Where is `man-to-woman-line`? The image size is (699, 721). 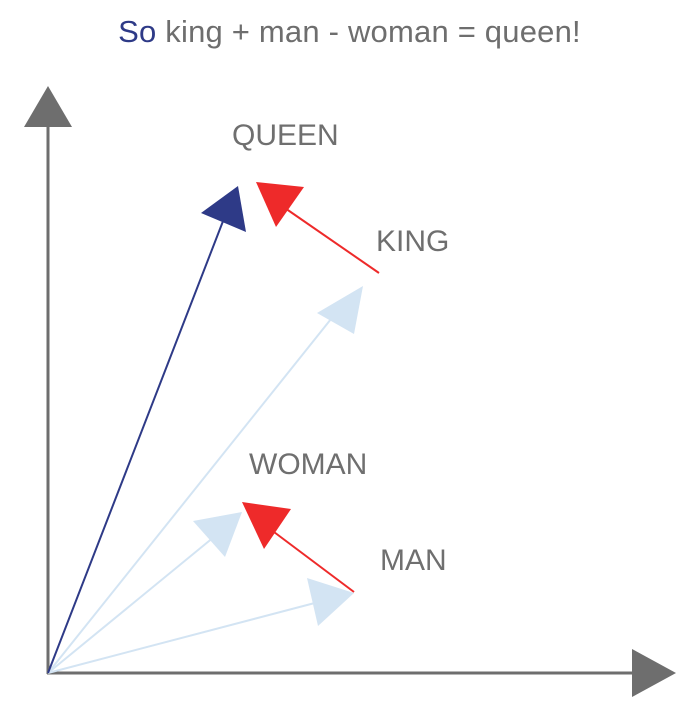
man-to-woman-line is located at coordinates (310, 559).